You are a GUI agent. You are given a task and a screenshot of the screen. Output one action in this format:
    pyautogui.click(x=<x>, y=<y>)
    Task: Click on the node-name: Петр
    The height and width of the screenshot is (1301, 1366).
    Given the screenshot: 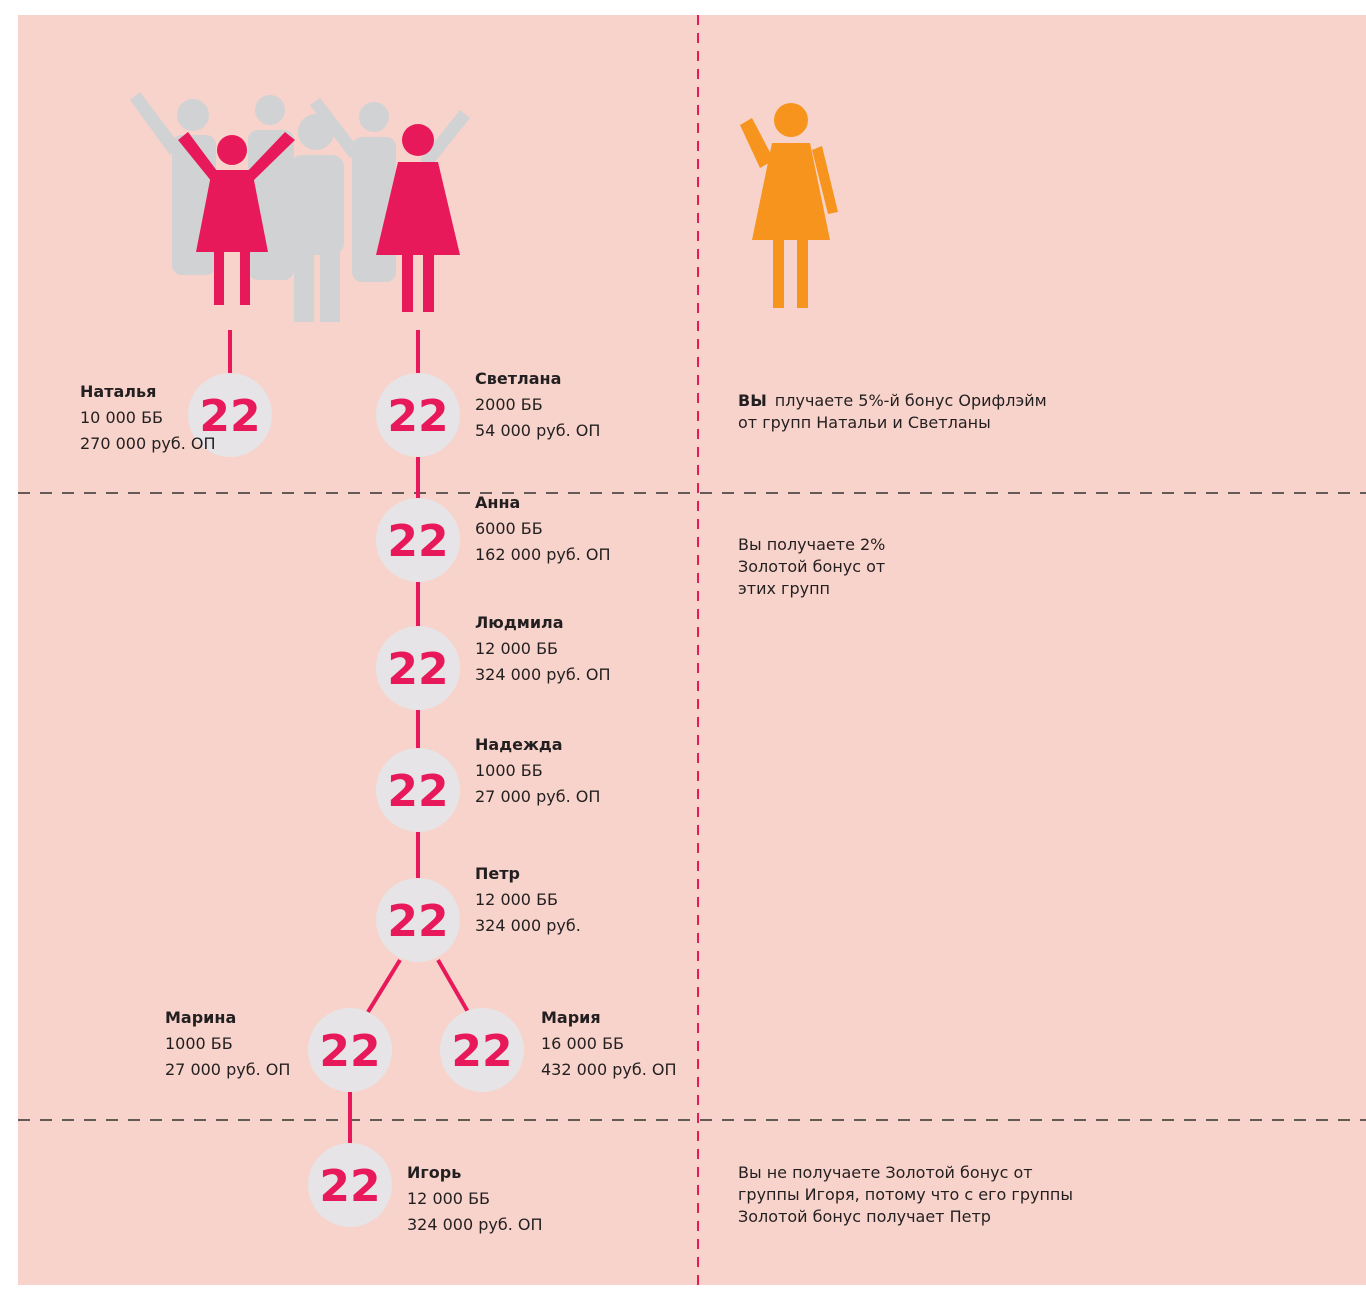 What is the action you would take?
    pyautogui.click(x=497, y=873)
    